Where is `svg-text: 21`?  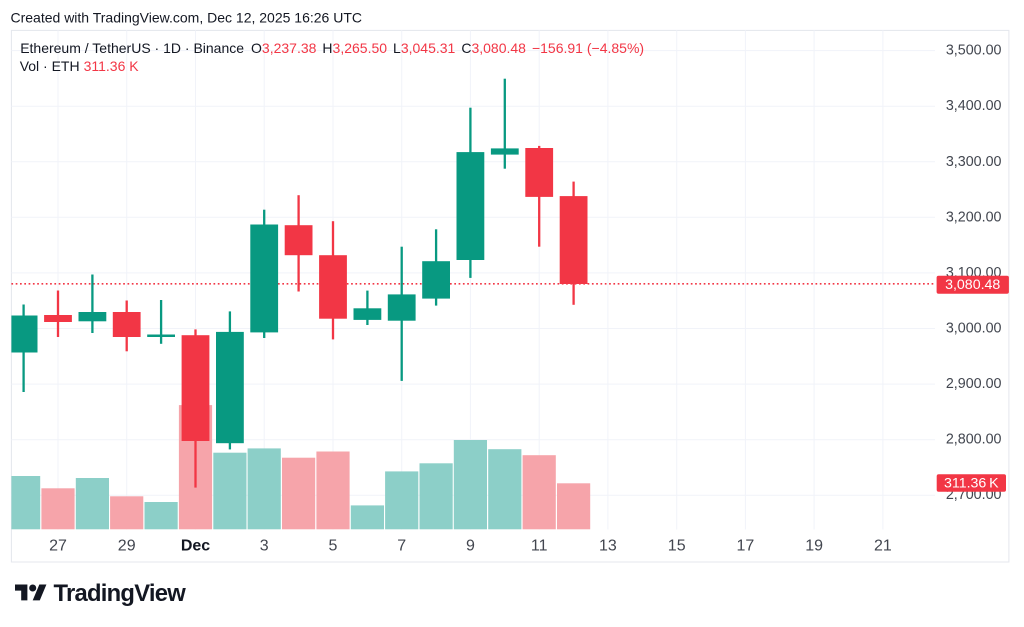 svg-text: 21 is located at coordinates (883, 546).